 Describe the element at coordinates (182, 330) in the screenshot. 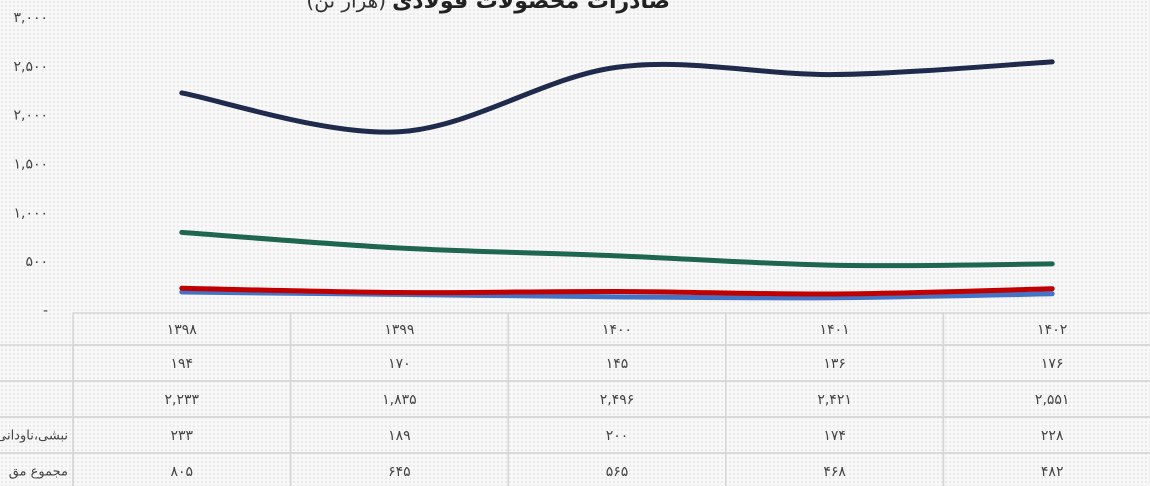

I see `x-tick-label: ۱۳۹۸` at that location.